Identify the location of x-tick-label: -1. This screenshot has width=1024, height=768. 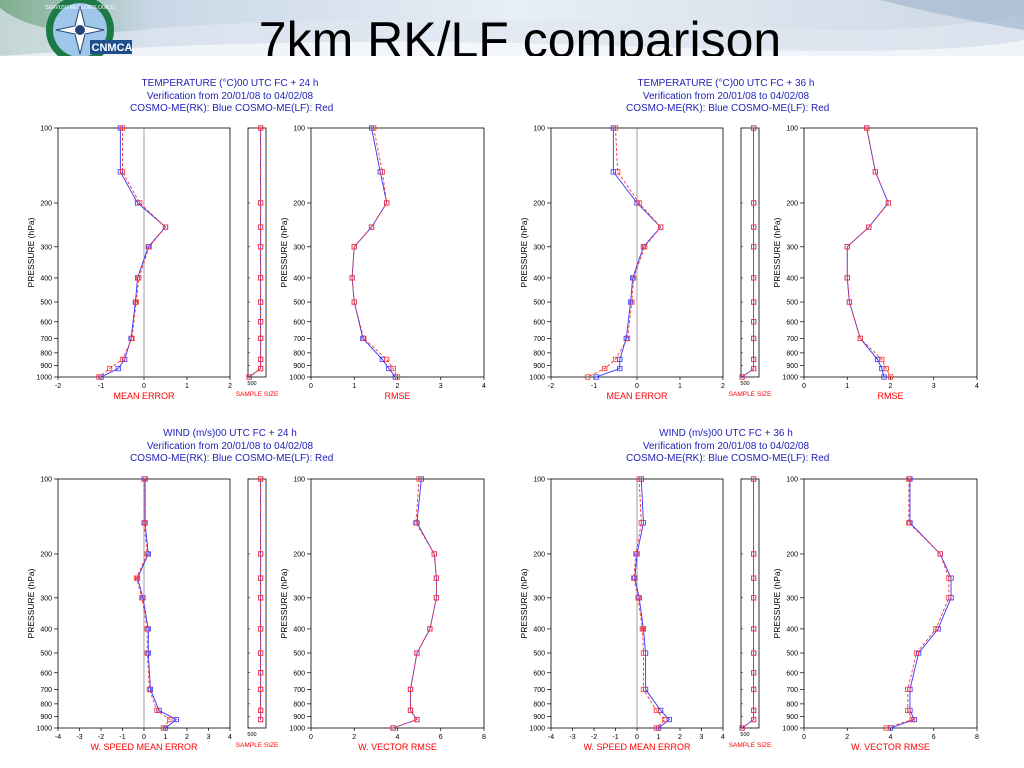
(122, 737).